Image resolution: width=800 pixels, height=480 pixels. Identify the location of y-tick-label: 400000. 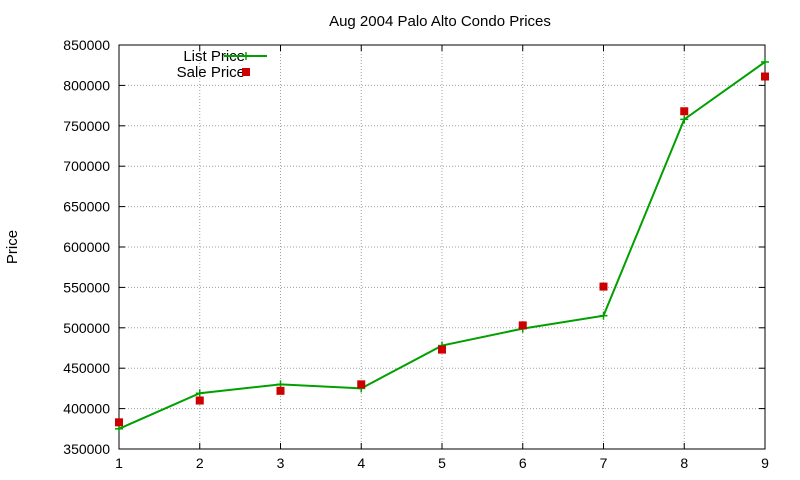
(86, 409).